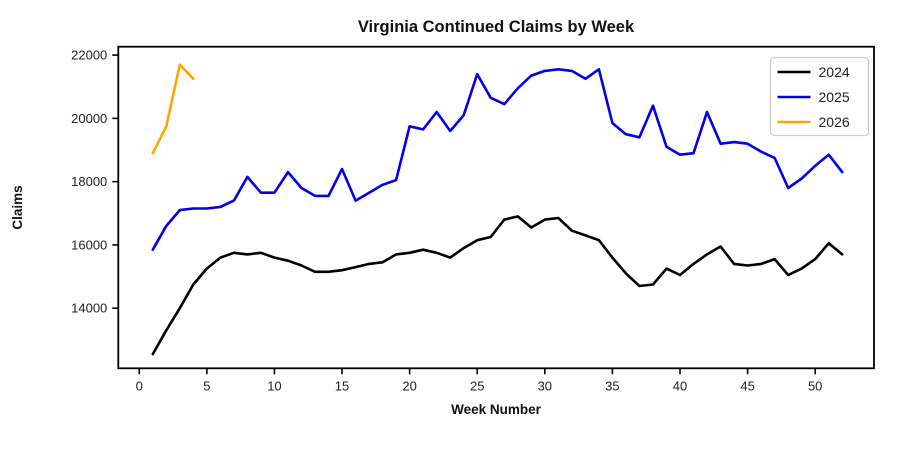 This screenshot has width=898, height=449. I want to click on y-axis-label: Claims, so click(17, 207).